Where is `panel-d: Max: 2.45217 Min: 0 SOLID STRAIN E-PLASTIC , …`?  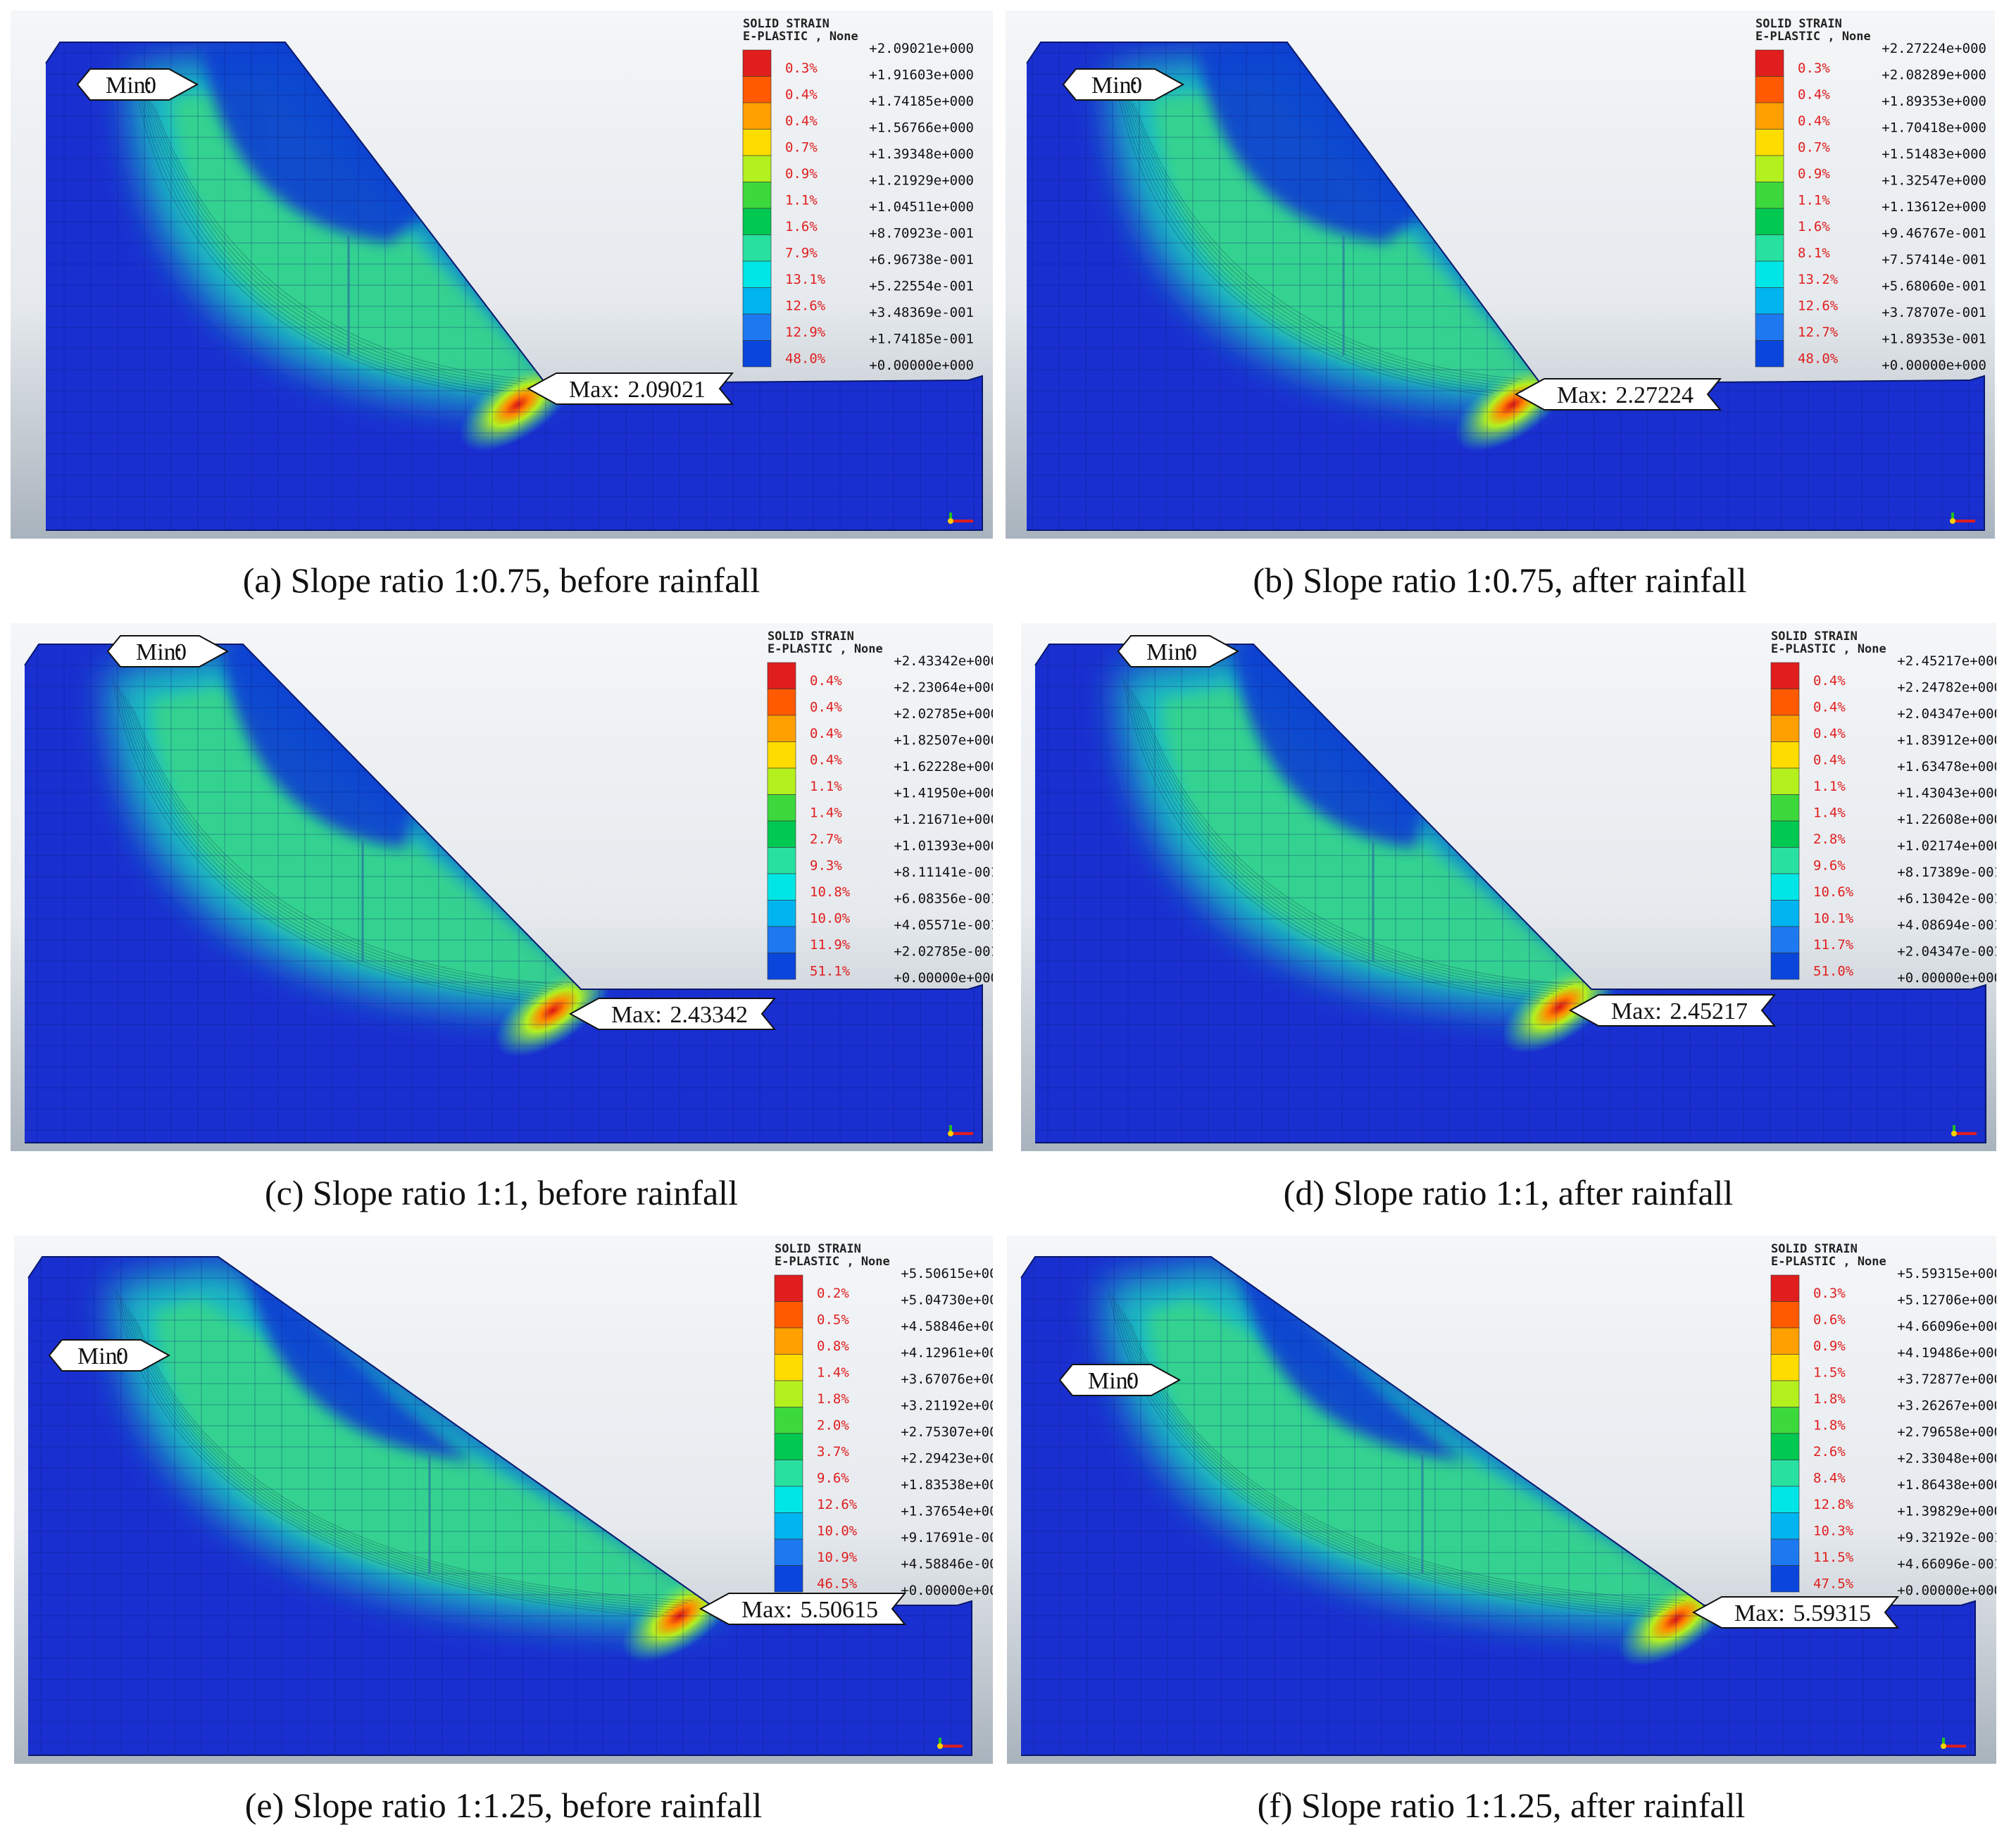
panel-d: Max: 2.45217 Min: 0 SOLID STRAIN E-PLASTIC , … is located at coordinates (1508, 887).